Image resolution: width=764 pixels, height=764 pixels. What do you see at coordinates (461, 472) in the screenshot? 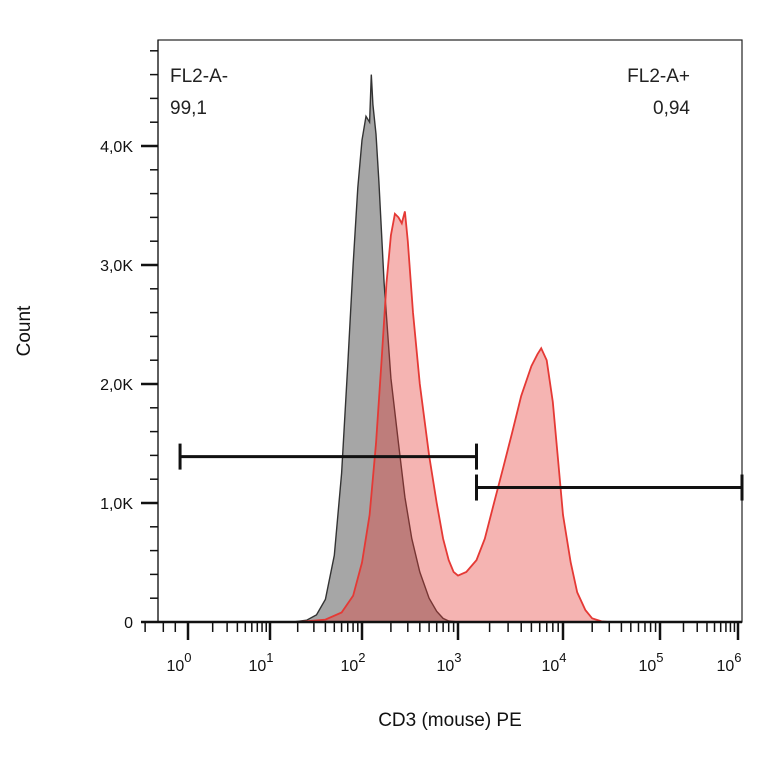
I see `gate-layer` at bounding box center [461, 472].